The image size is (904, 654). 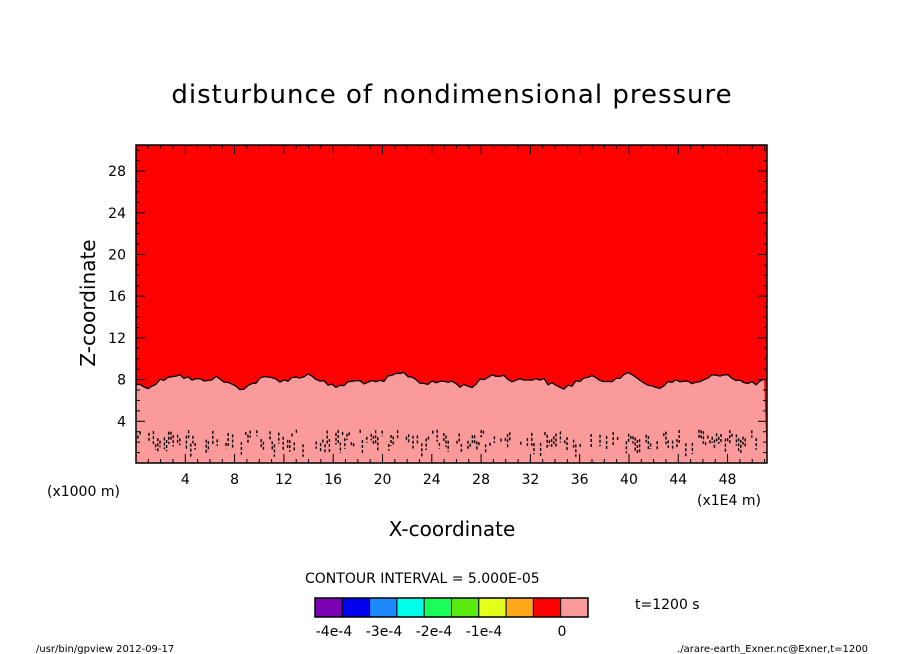 I want to click on x-tick-label: 24, so click(x=432, y=480).